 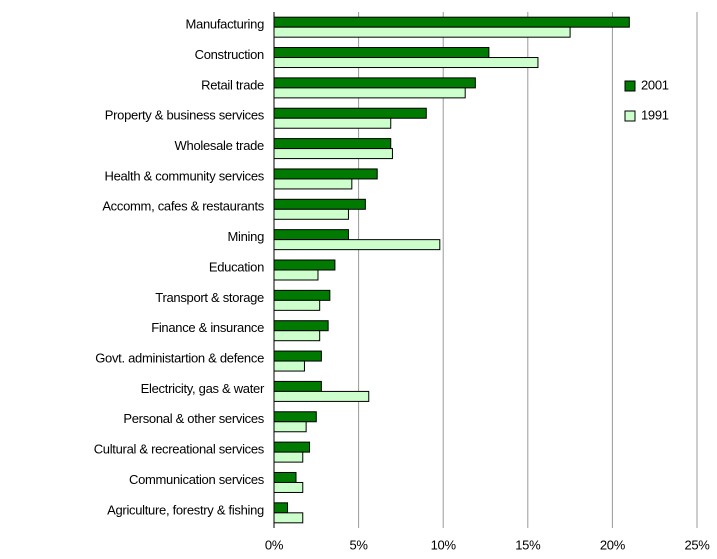 I want to click on y-tick-label: Manufacturing, so click(x=225, y=24).